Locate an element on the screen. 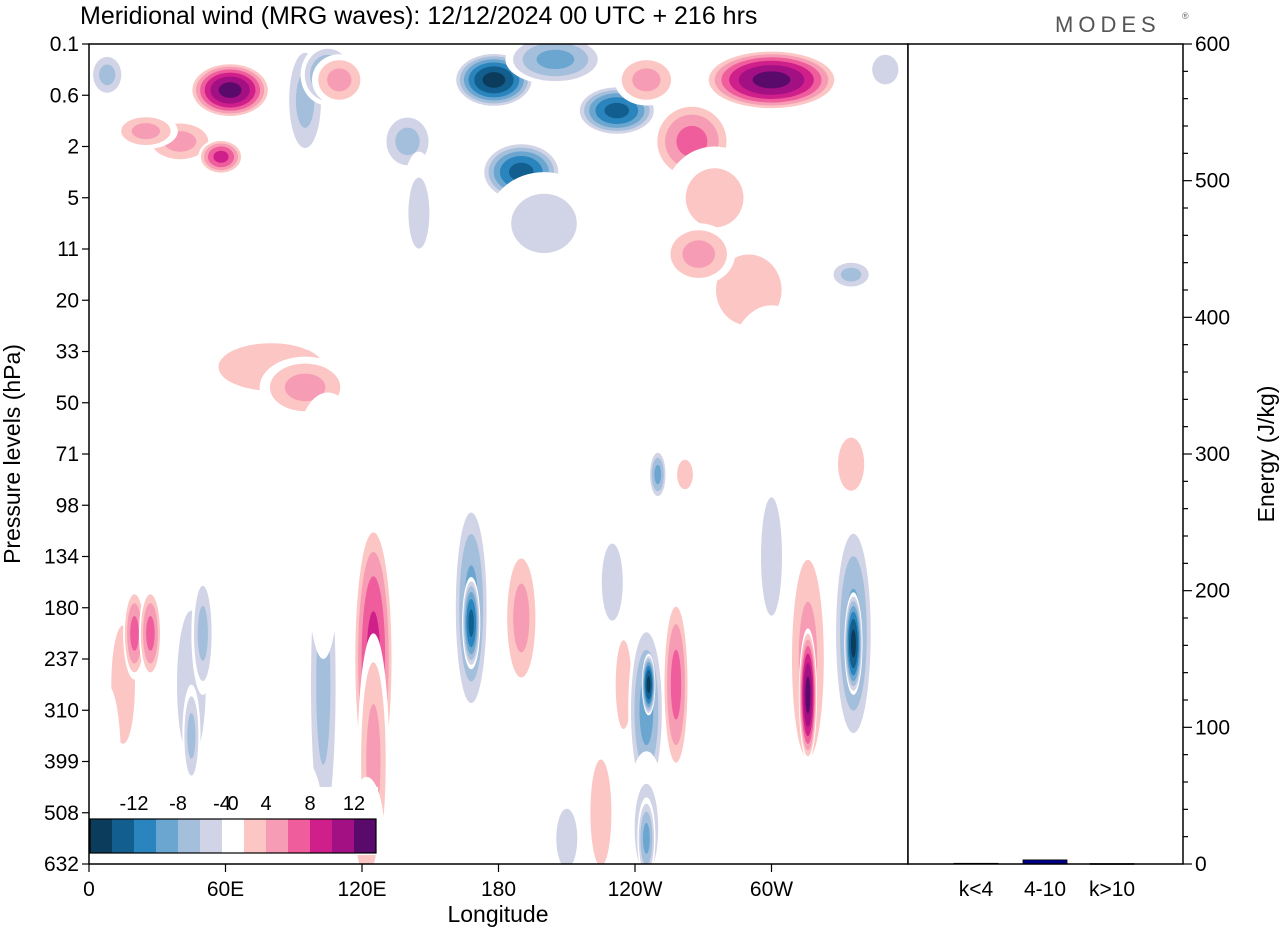 The image size is (1280, 930). y-tick-label: 20 is located at coordinates (67, 300).